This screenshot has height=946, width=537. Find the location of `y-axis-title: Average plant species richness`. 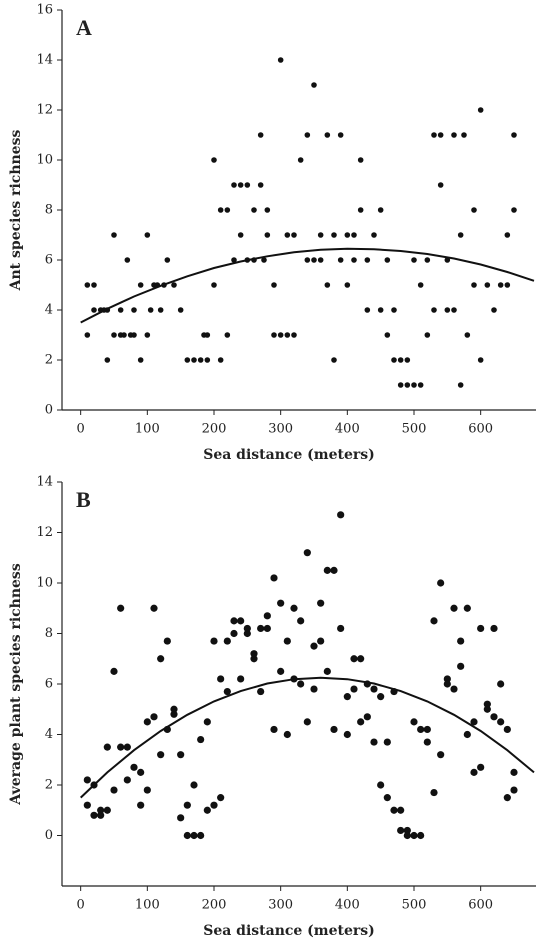

y-axis-title: Average plant species richness is located at coordinates (16, 684).